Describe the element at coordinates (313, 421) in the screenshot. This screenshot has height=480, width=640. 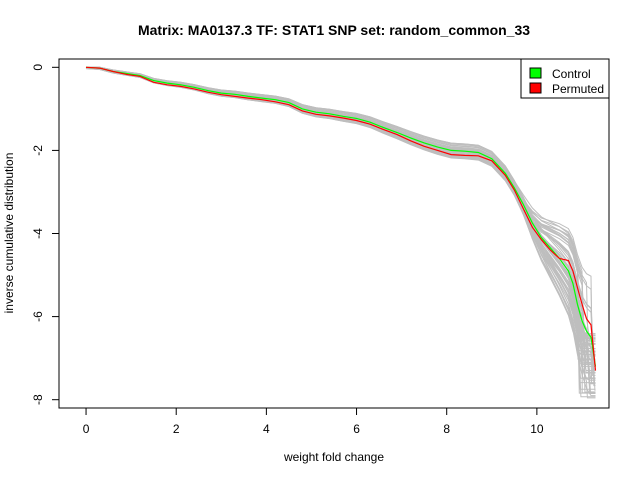
I see `x-axis: 0 2 4 6 8 10` at that location.